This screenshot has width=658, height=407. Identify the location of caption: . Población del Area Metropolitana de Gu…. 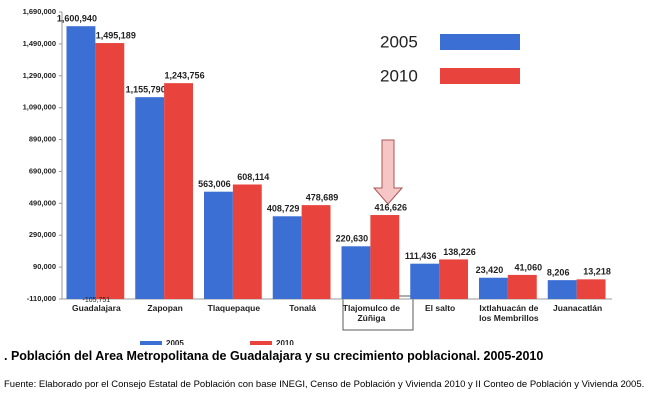
(274, 356).